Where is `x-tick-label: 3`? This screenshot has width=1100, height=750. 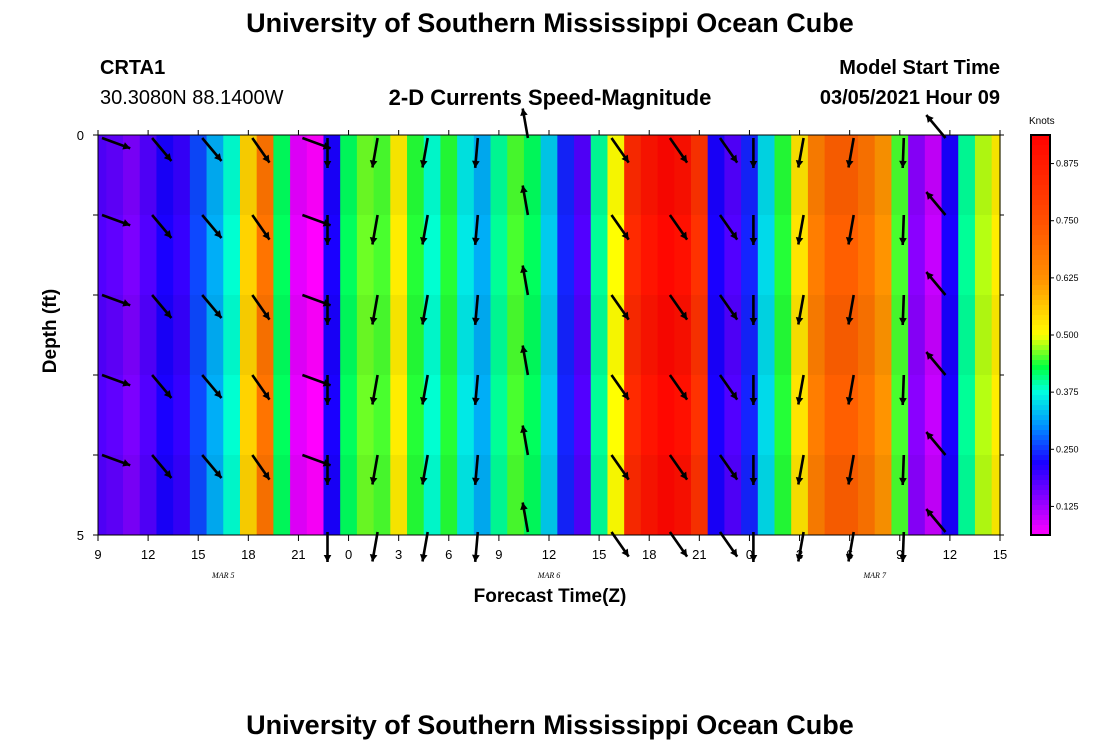 x-tick-label: 3 is located at coordinates (398, 554).